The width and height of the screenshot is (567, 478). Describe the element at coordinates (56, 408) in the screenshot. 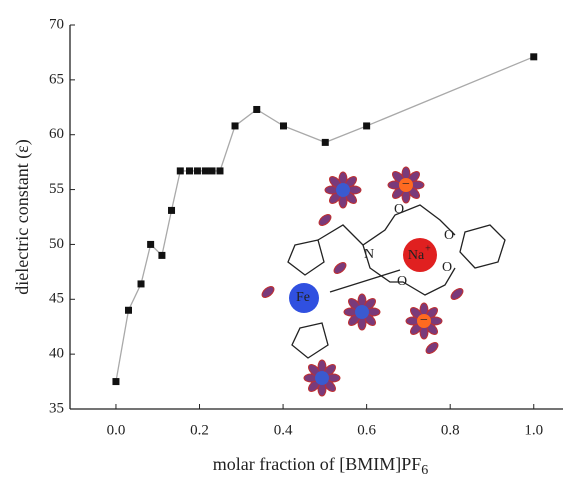

I see `y-tick-label: 35` at that location.